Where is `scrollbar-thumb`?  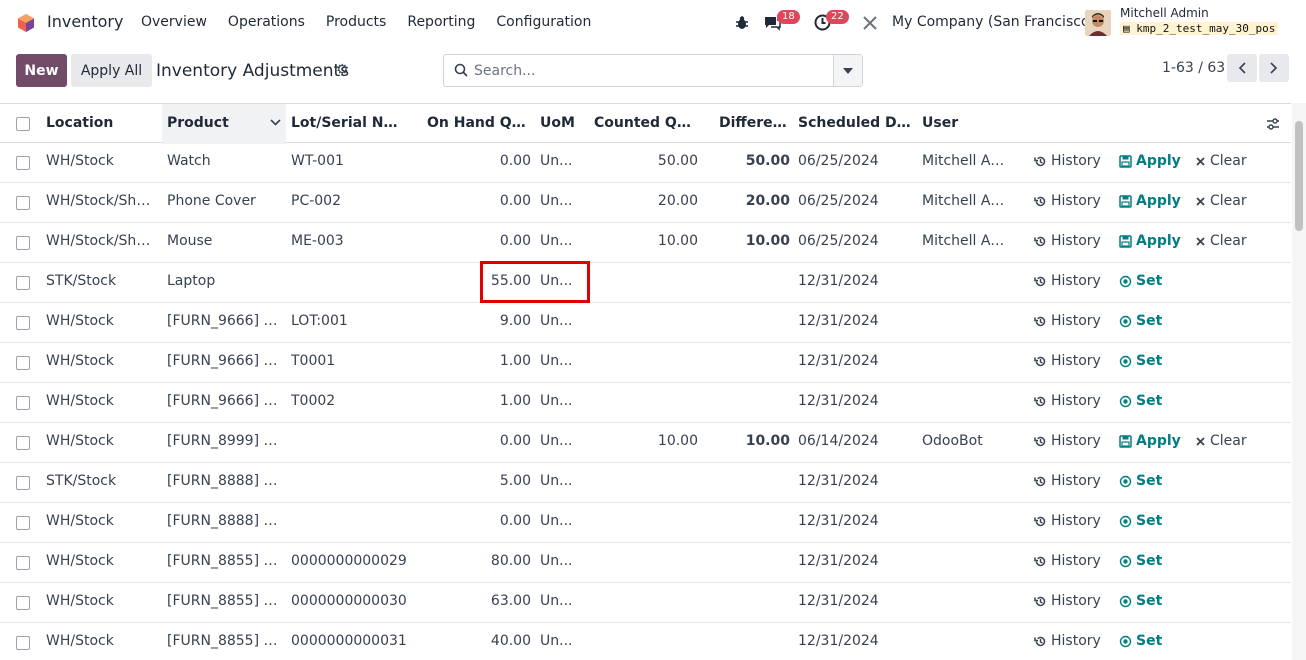
scrollbar-thumb is located at coordinates (1299, 176).